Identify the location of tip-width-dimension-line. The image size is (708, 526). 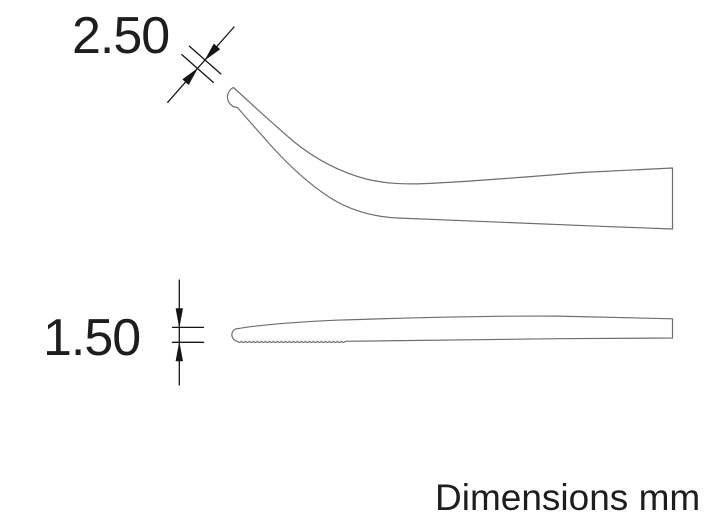
(201, 64).